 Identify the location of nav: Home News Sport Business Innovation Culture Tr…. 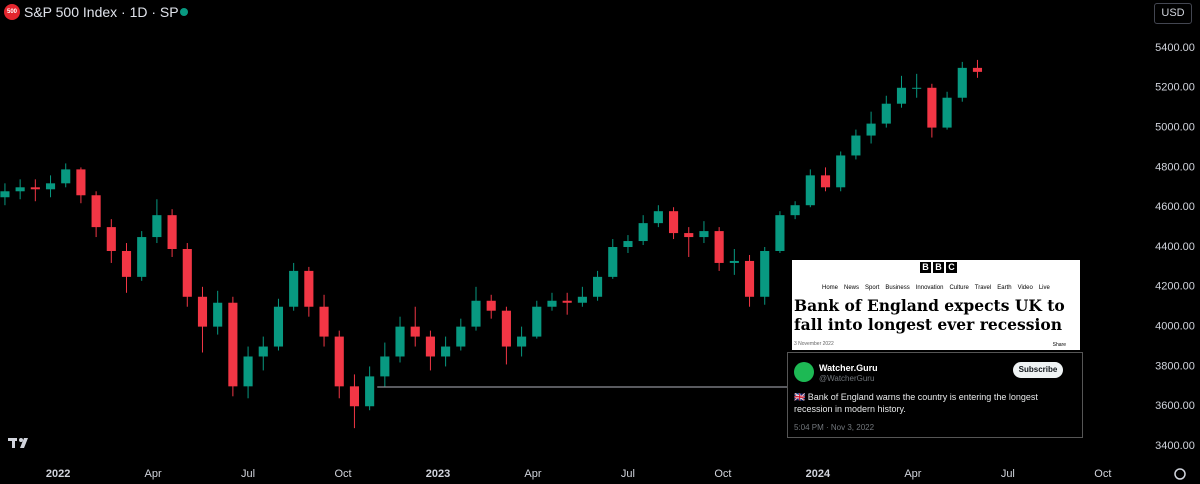
(936, 288).